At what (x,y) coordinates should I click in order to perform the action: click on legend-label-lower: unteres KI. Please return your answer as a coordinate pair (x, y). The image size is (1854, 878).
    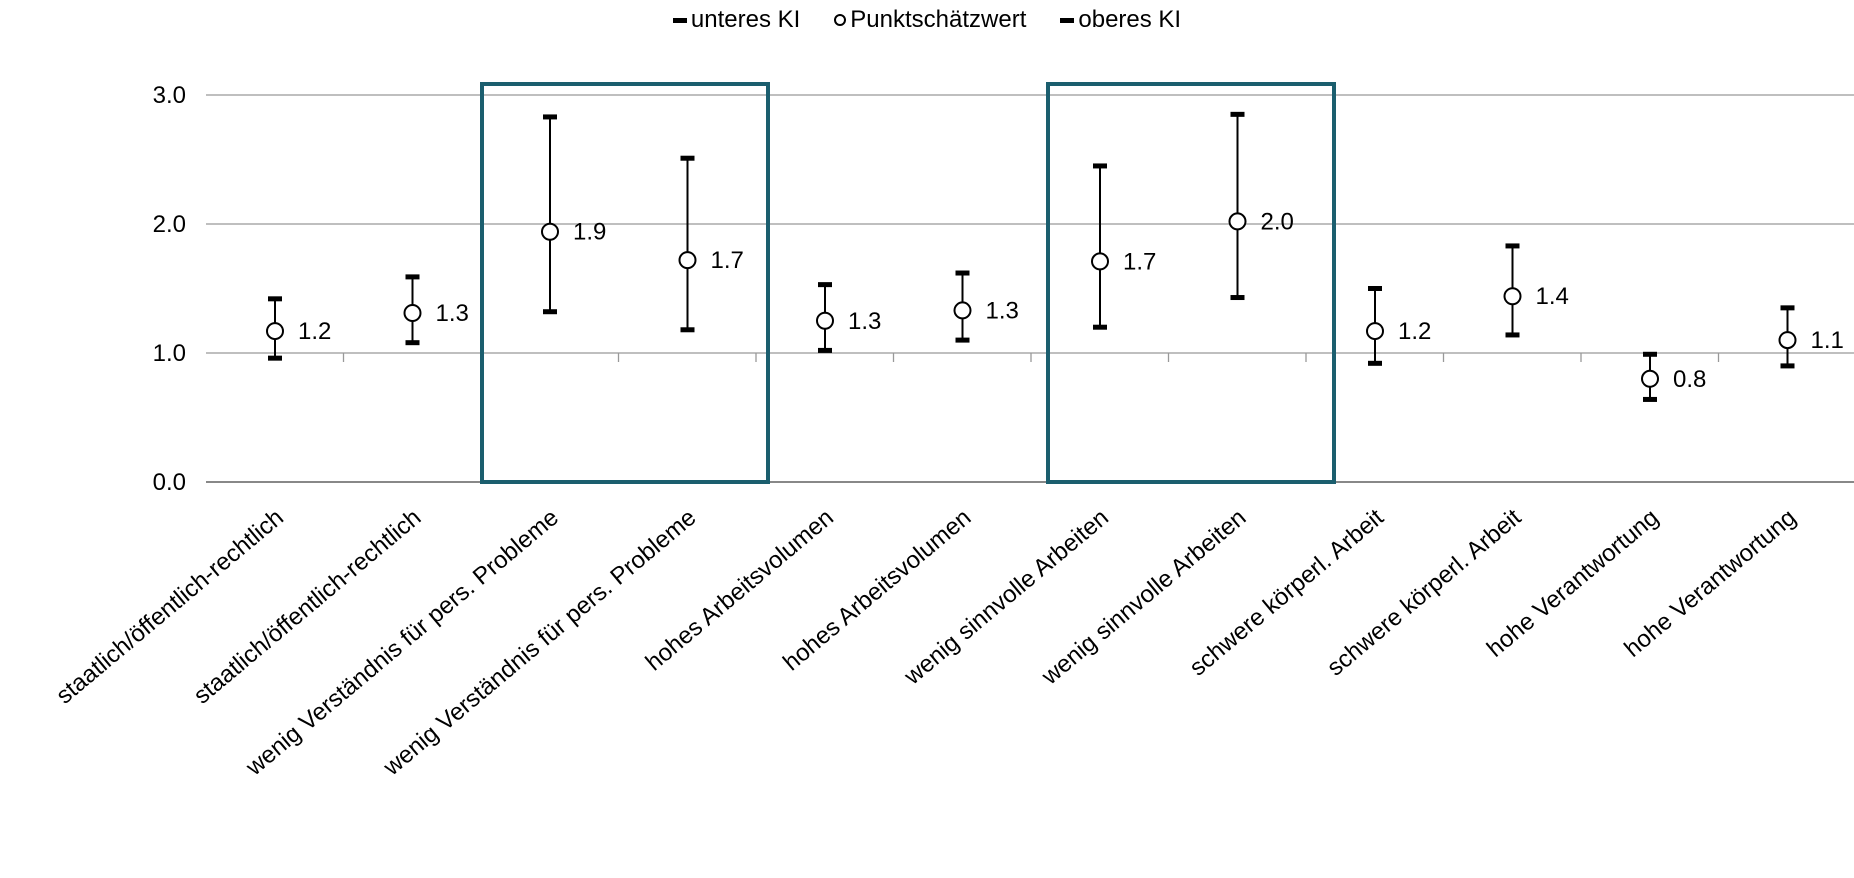
    Looking at the image, I should click on (745, 19).